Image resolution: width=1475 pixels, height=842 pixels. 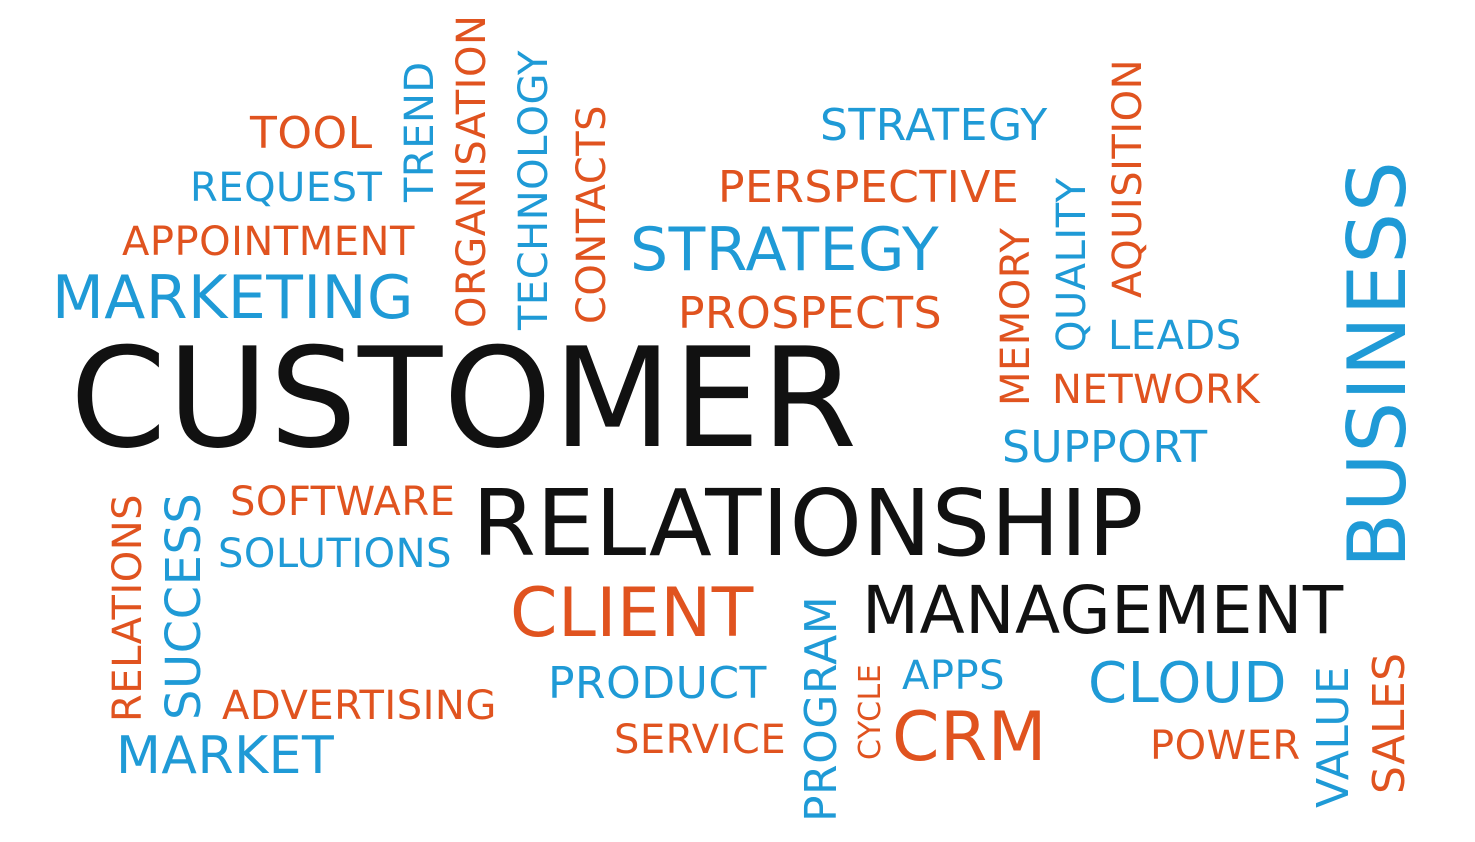 I want to click on word-strategy-large: STRATEGY, so click(x=785, y=250).